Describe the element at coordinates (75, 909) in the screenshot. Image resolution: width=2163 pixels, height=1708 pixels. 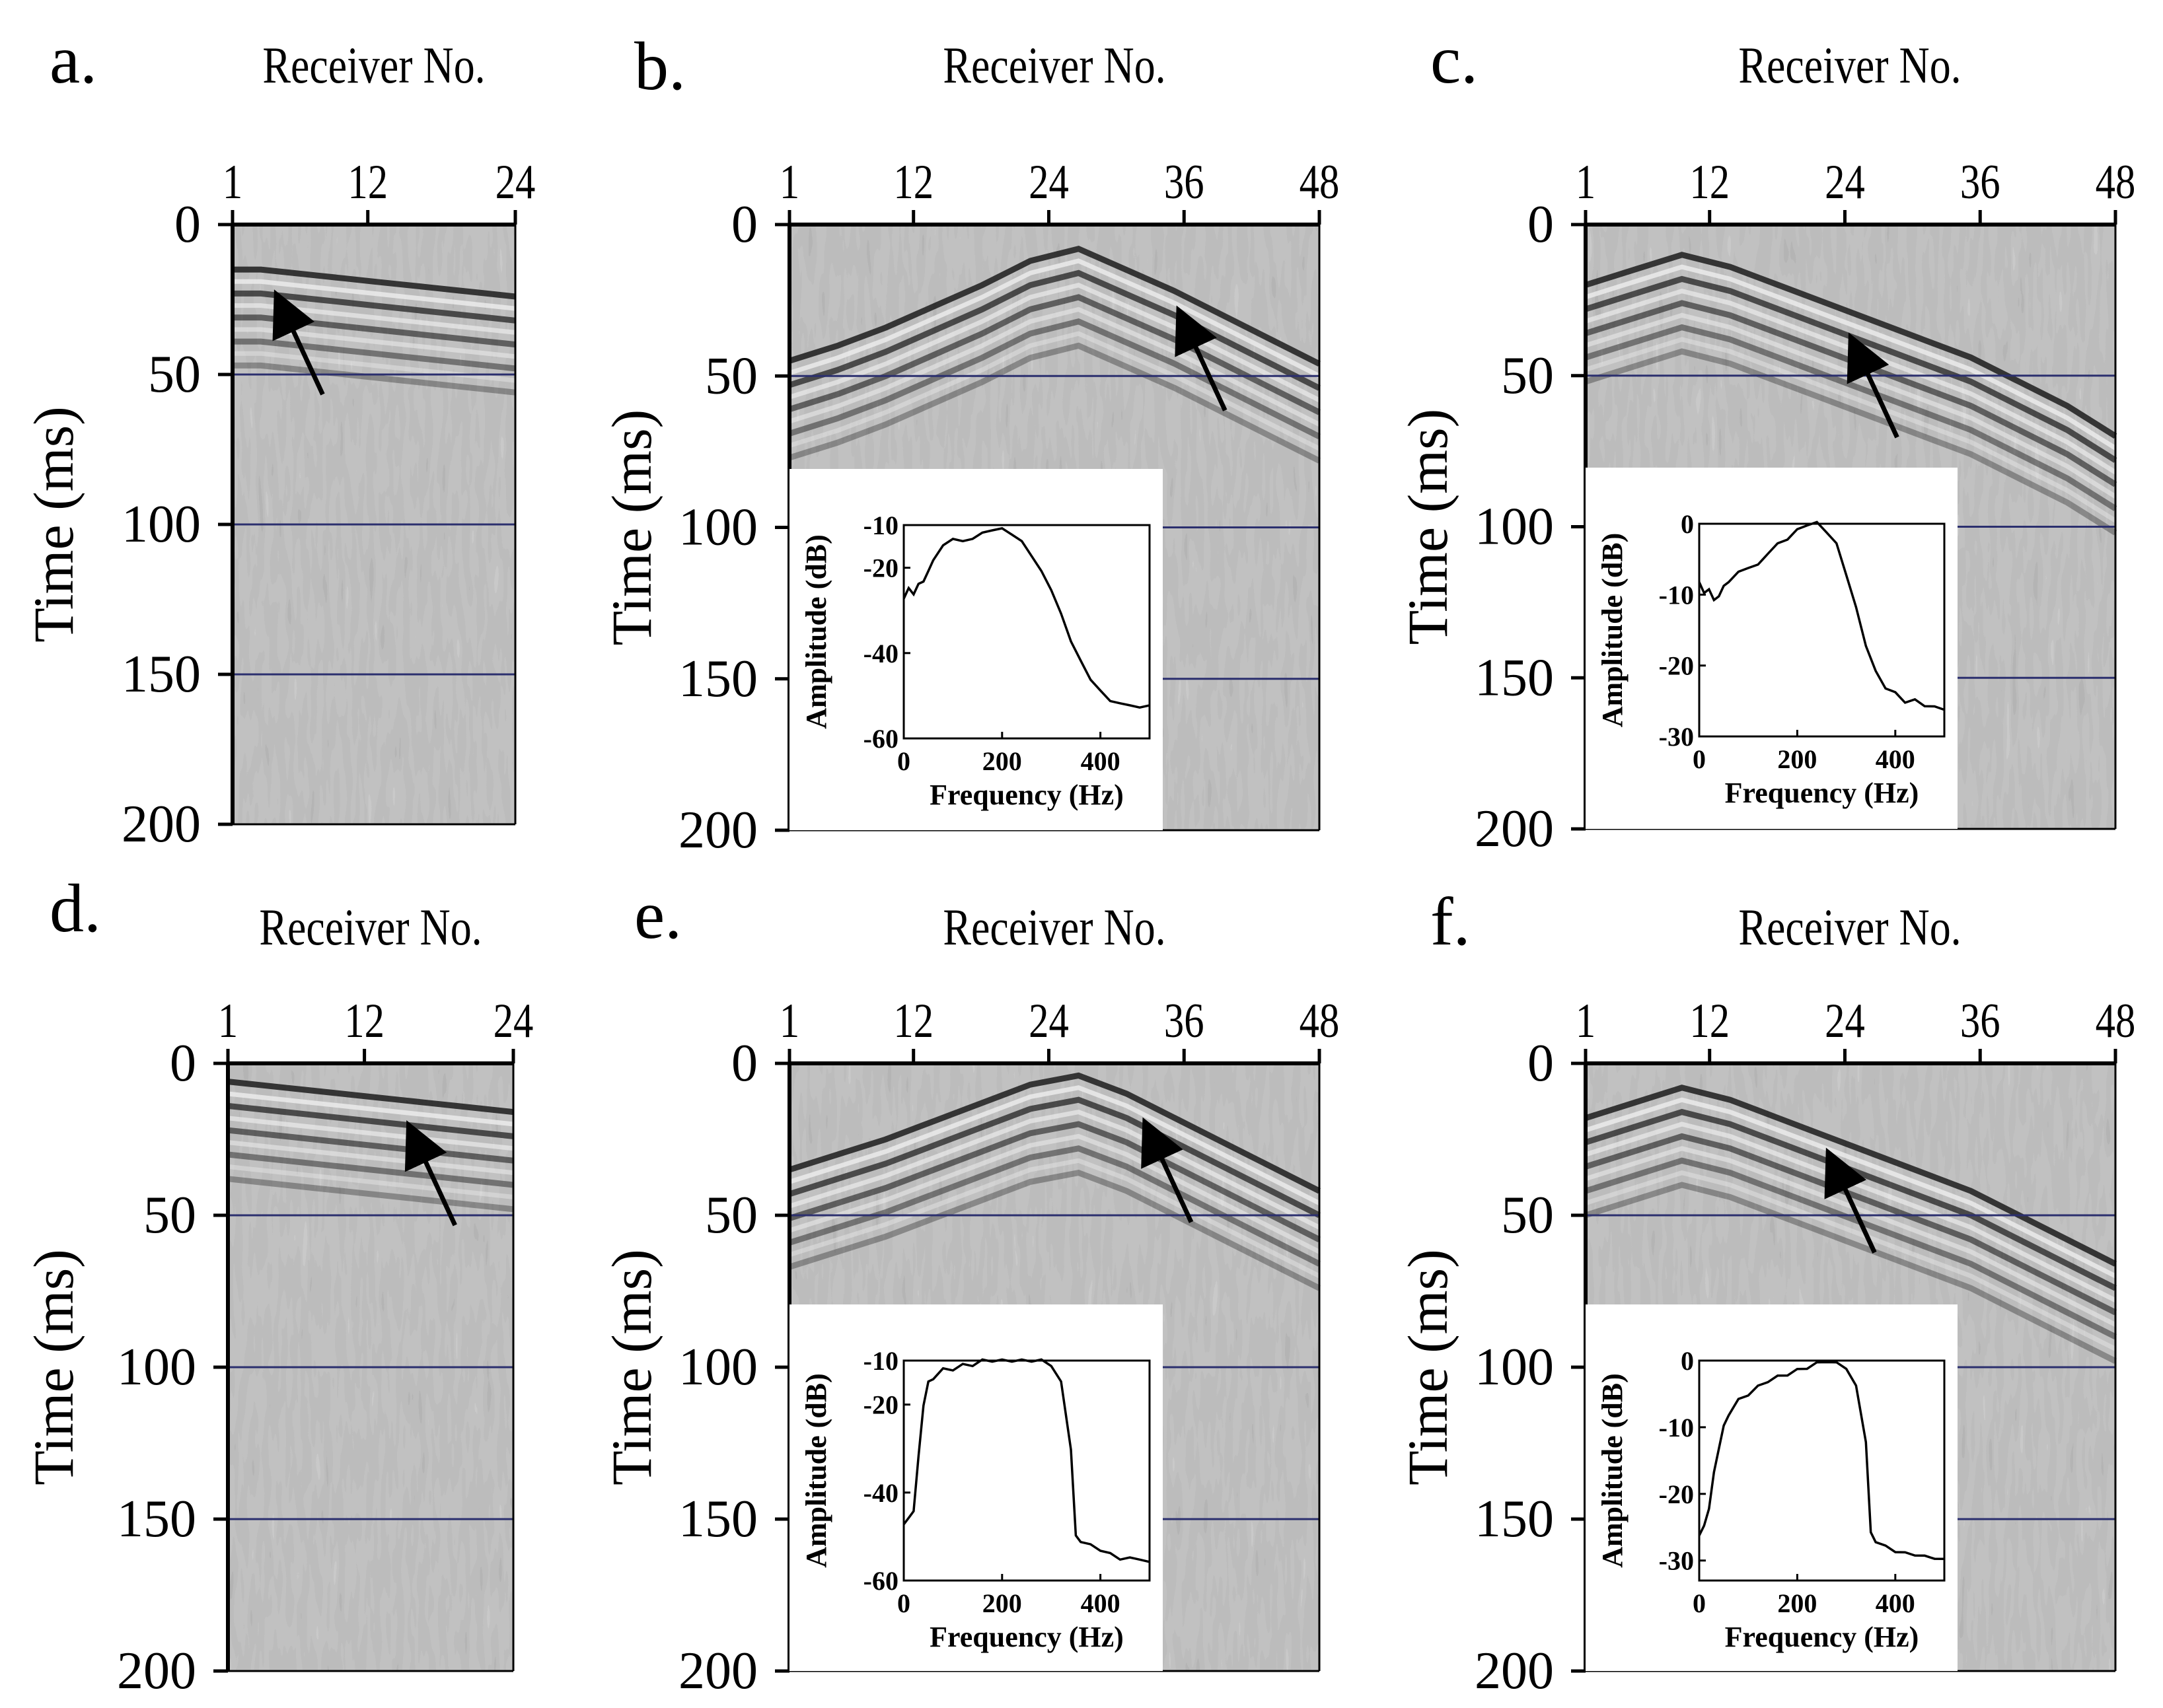
I see `panel-label: d.` at that location.